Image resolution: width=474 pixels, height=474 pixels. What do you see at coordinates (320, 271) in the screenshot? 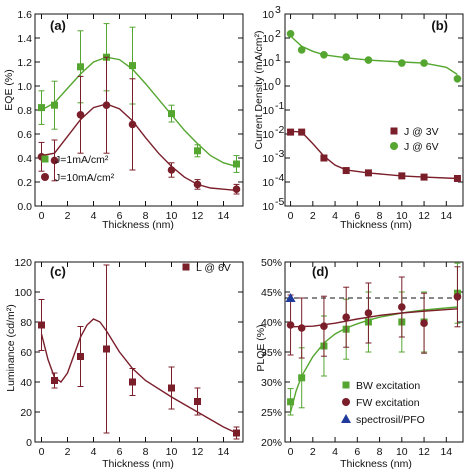
I see `panel-d-letter: (d)` at bounding box center [320, 271].